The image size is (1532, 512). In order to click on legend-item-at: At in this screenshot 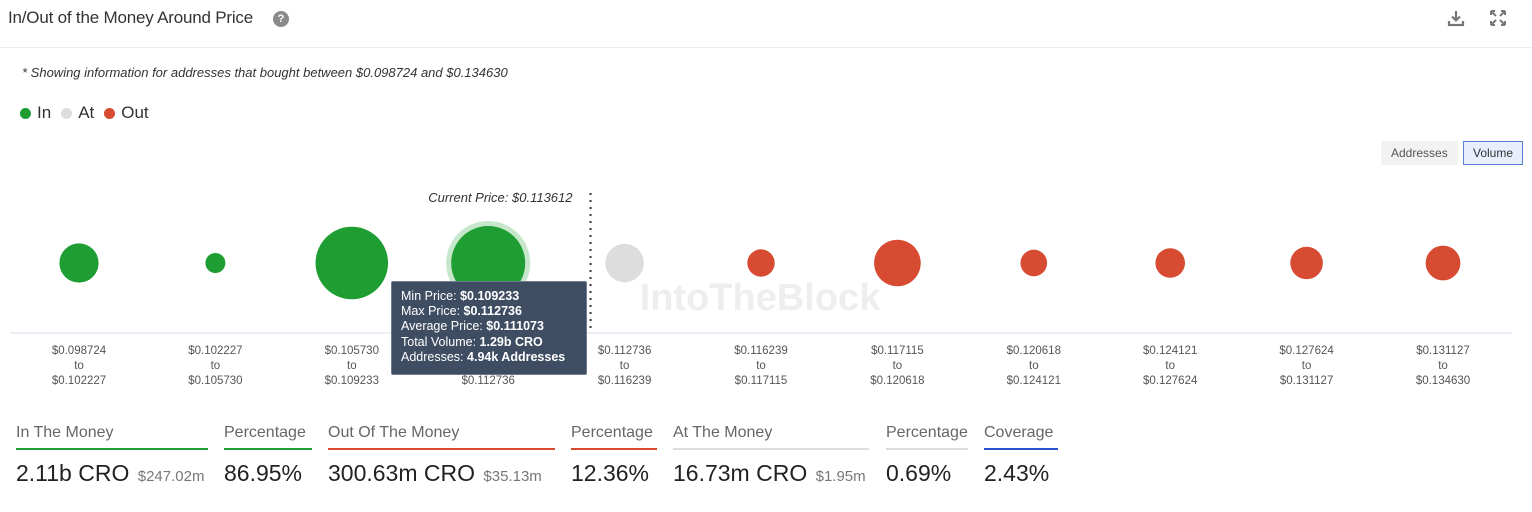, I will do `click(77, 113)`.